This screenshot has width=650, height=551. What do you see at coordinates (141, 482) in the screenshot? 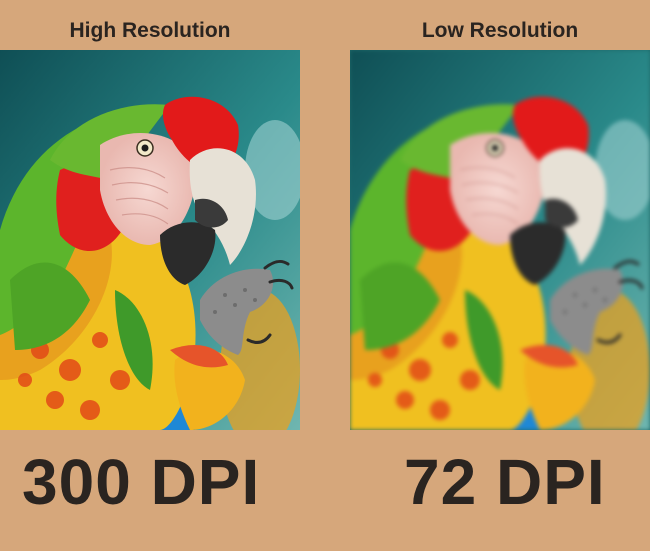
I see `300-dpi-caption: 300 DPI` at bounding box center [141, 482].